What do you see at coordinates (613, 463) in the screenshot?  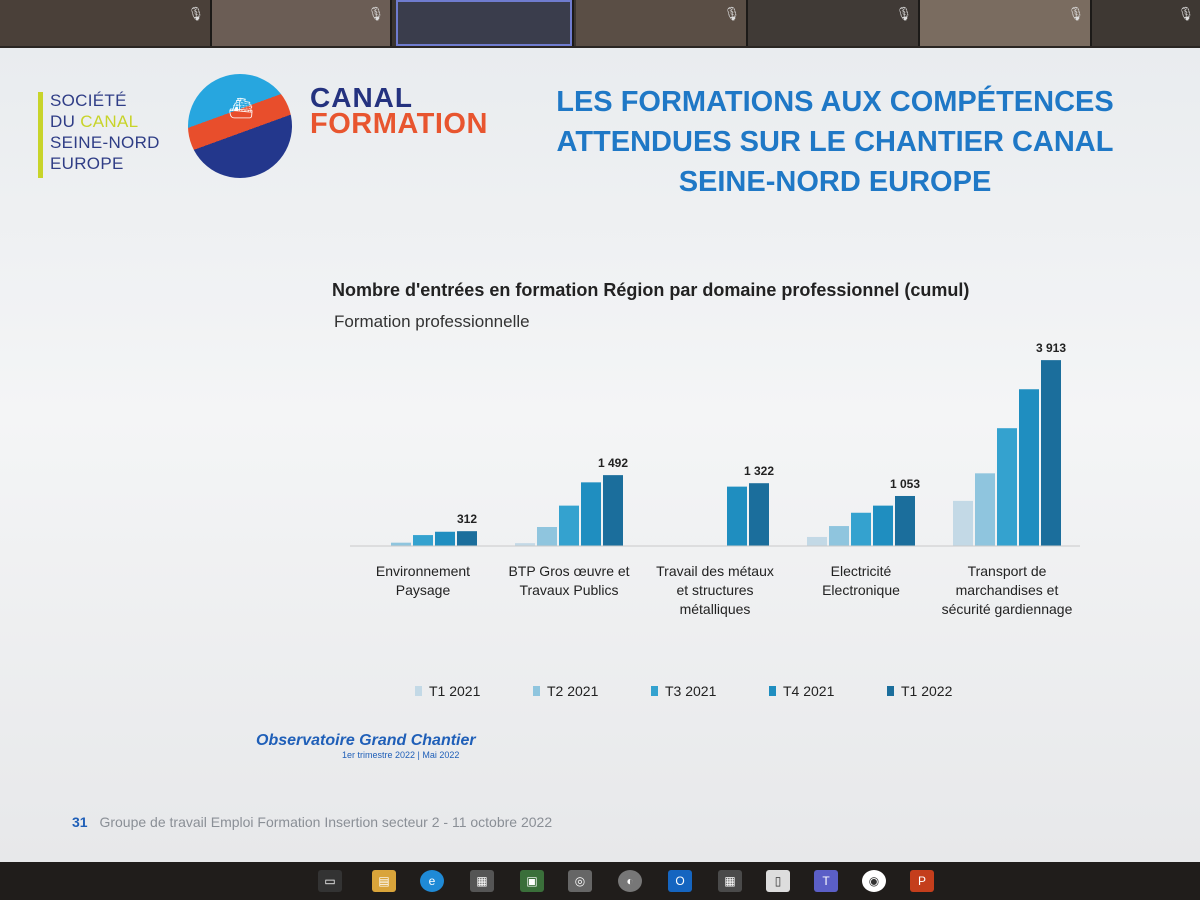 I see `data-label: 1 492` at bounding box center [613, 463].